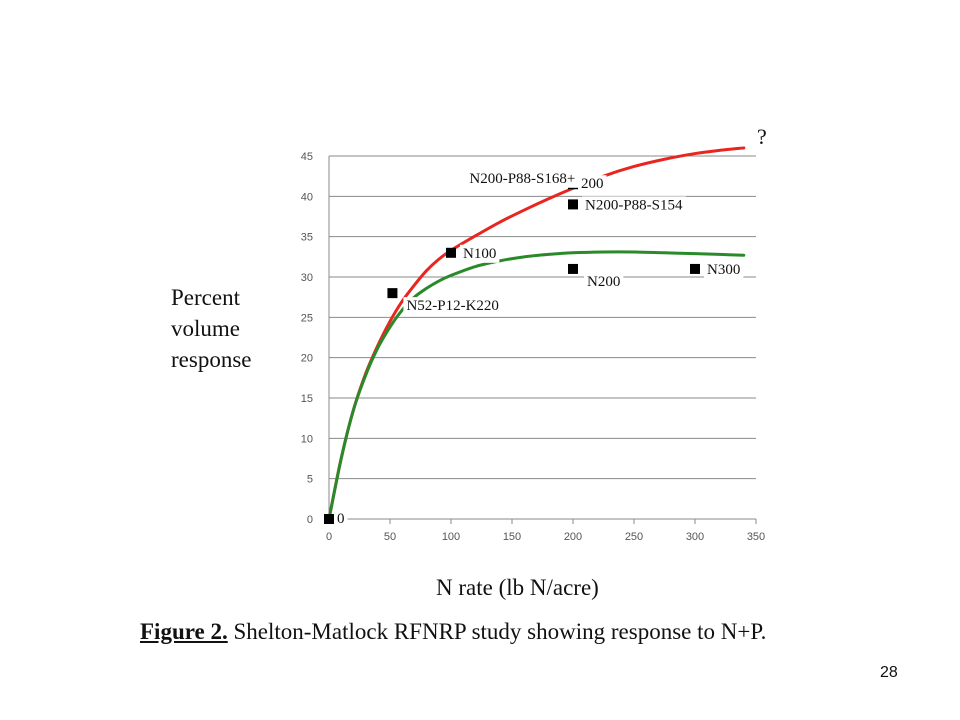  I want to click on point-label-4: N200-P88-S154, so click(634, 205).